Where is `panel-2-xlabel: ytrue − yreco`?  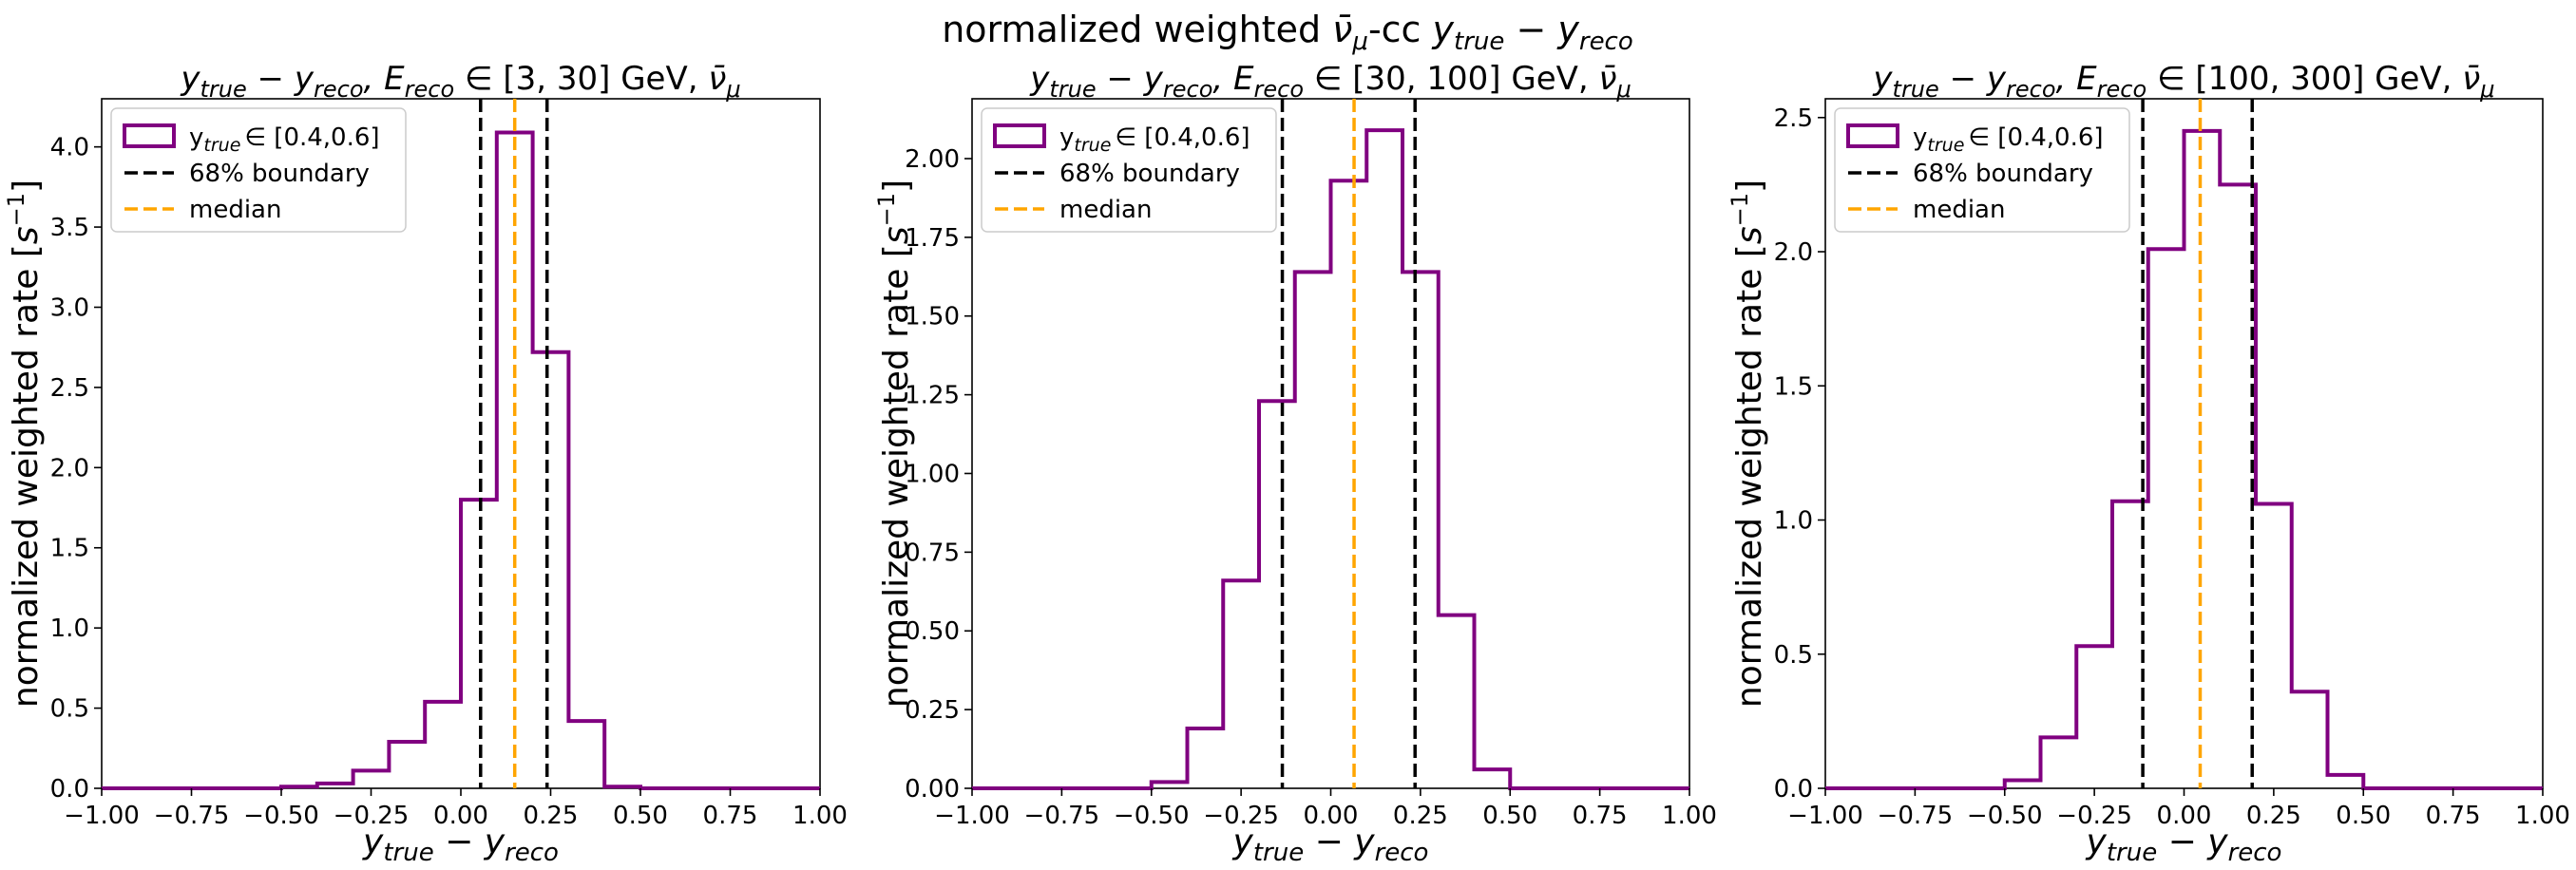
panel-2-xlabel: ytrue − yreco is located at coordinates (1330, 844).